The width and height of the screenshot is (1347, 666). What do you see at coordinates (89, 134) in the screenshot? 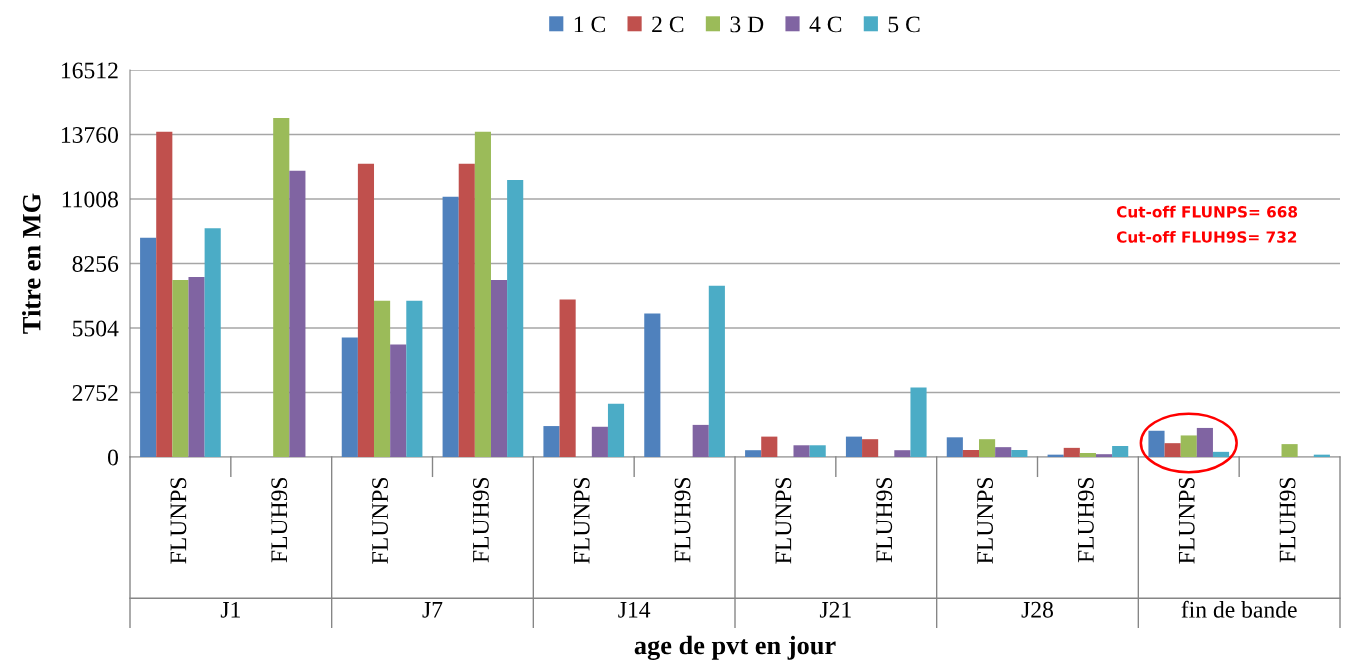
I see `y-tick-label: 13760` at bounding box center [89, 134].